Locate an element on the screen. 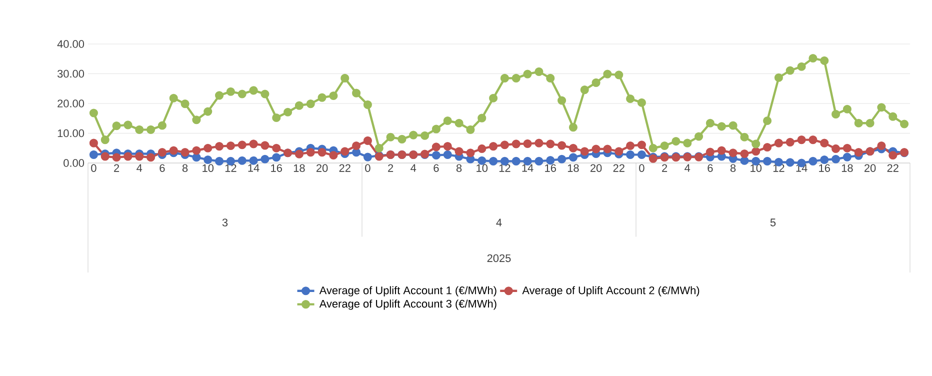 Image resolution: width=932 pixels, height=376 pixels. text: 2025 is located at coordinates (499, 258).